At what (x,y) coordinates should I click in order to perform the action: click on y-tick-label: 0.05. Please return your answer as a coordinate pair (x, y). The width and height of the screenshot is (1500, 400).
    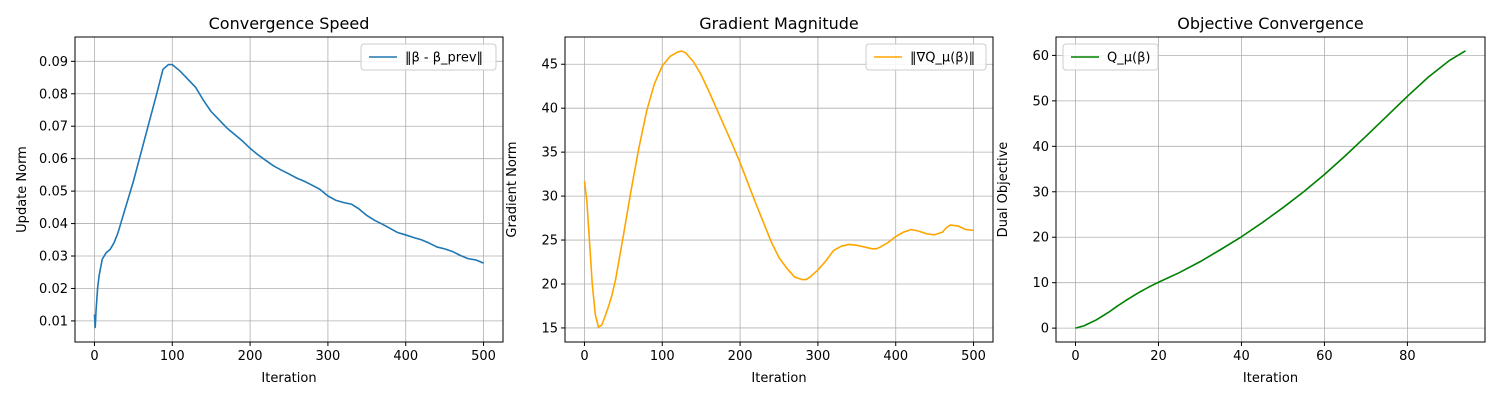
    Looking at the image, I should click on (53, 192).